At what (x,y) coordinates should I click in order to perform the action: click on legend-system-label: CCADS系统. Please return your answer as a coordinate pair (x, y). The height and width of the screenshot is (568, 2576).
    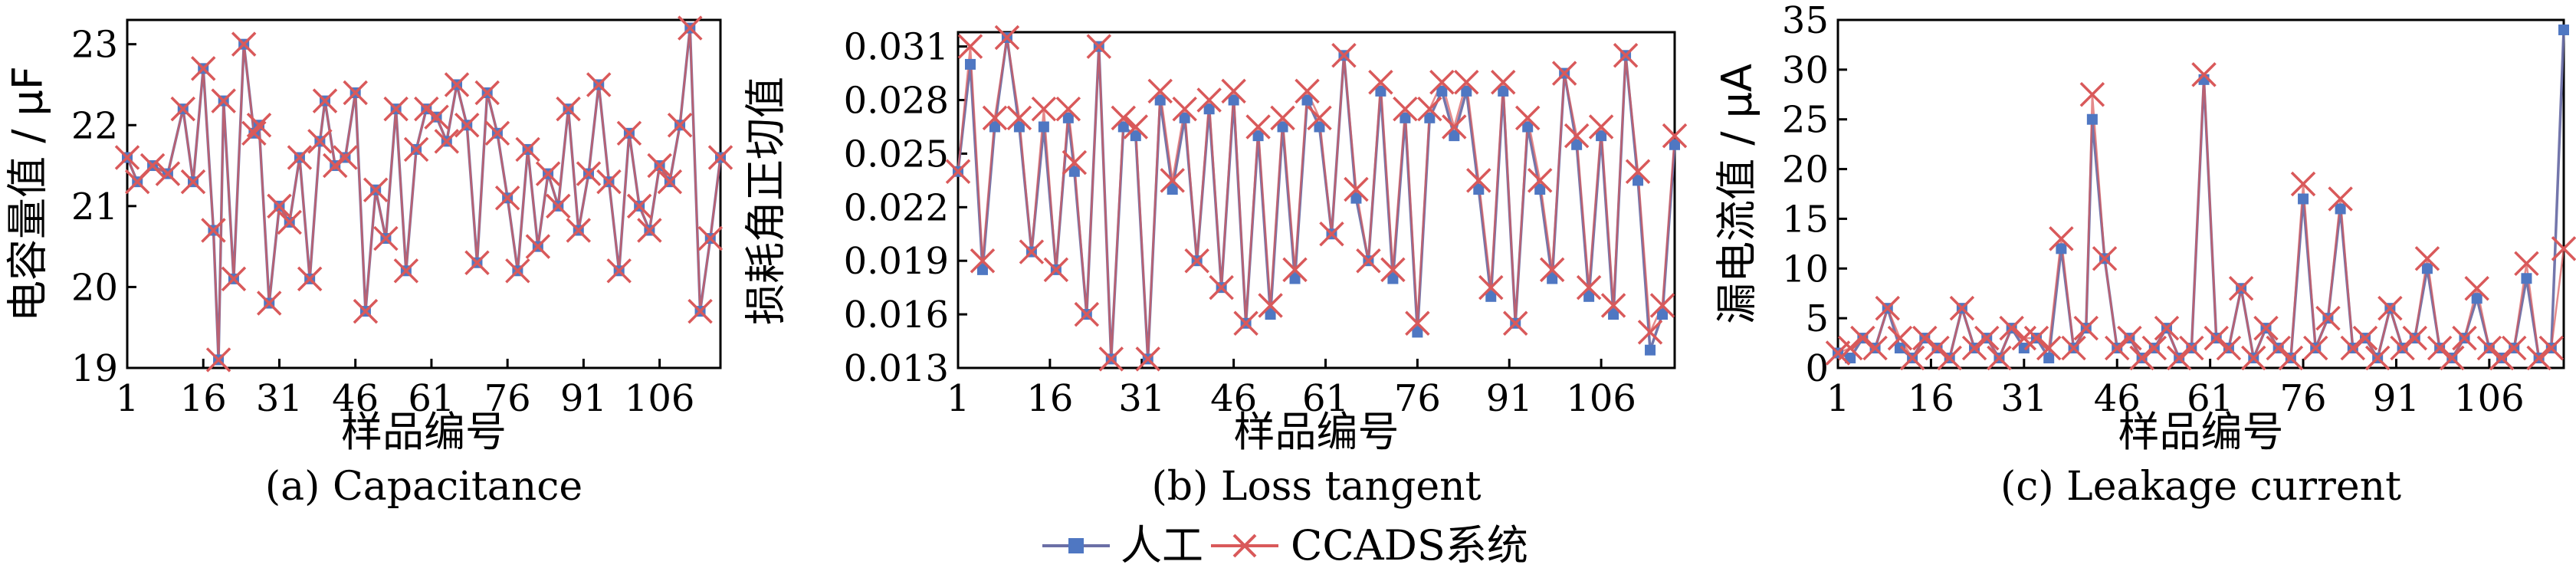
    Looking at the image, I should click on (1409, 544).